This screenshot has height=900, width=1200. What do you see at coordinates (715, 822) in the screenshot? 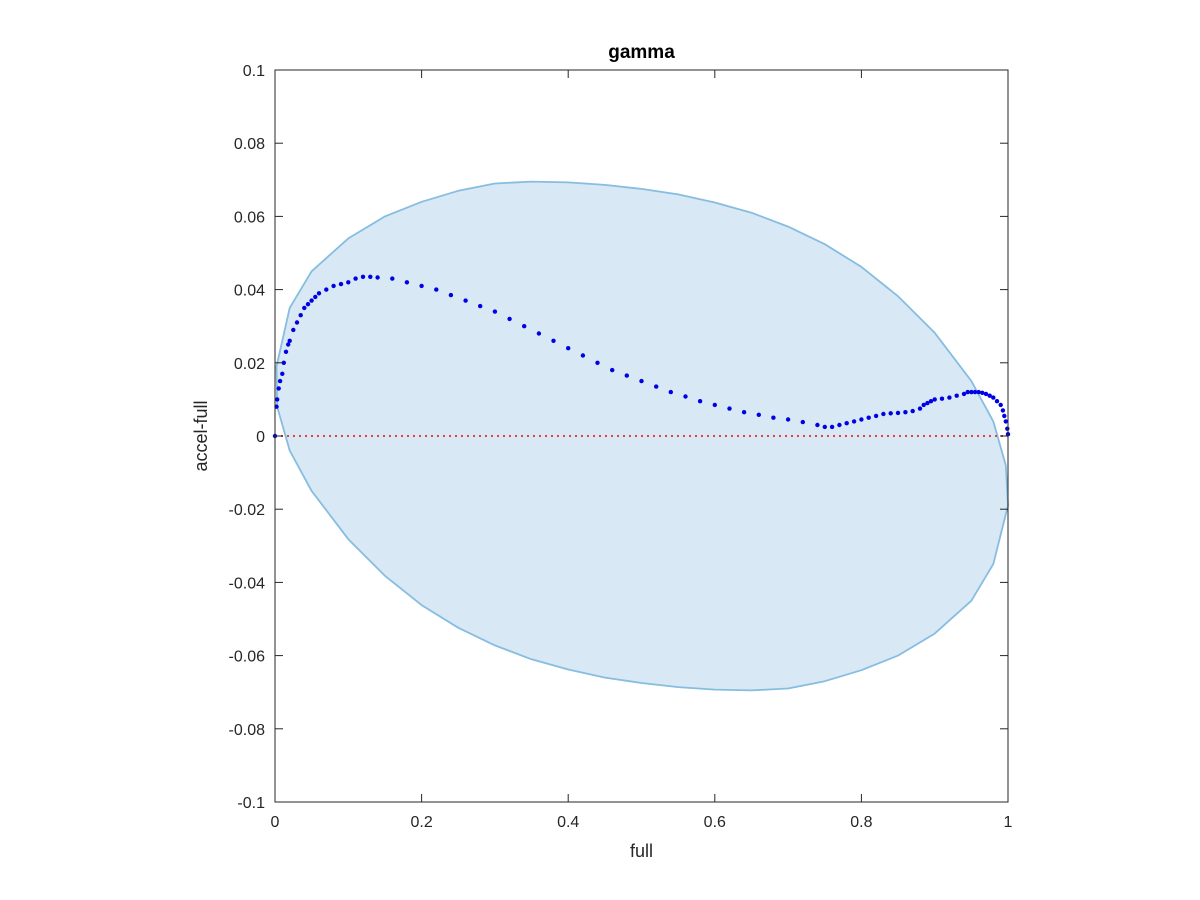
I see `x-tick-label: 0.6` at bounding box center [715, 822].